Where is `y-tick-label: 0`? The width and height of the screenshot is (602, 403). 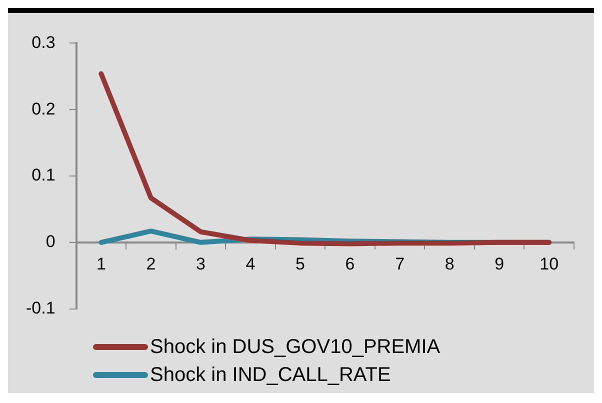 y-tick-label: 0 is located at coordinates (51, 242).